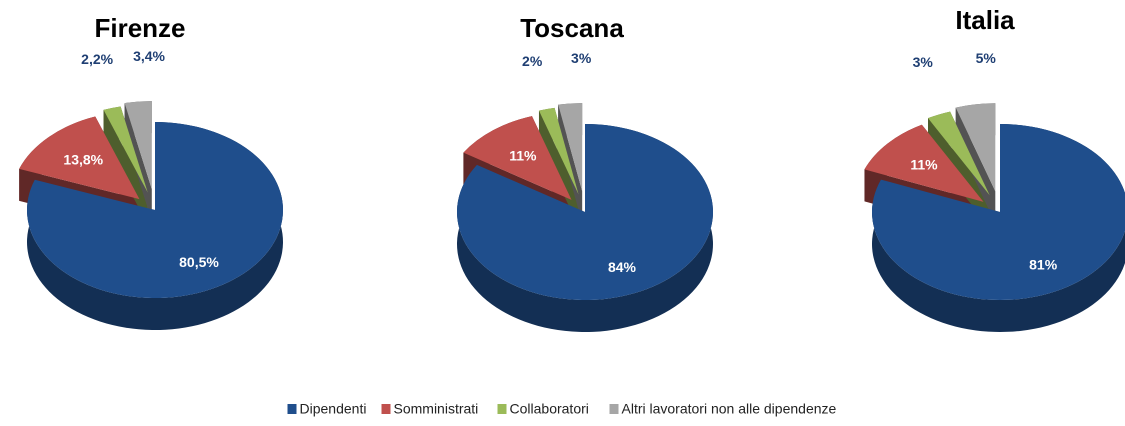 This screenshot has height=426, width=1125. What do you see at coordinates (436, 409) in the screenshot?
I see `legend-label: Somministrati` at bounding box center [436, 409].